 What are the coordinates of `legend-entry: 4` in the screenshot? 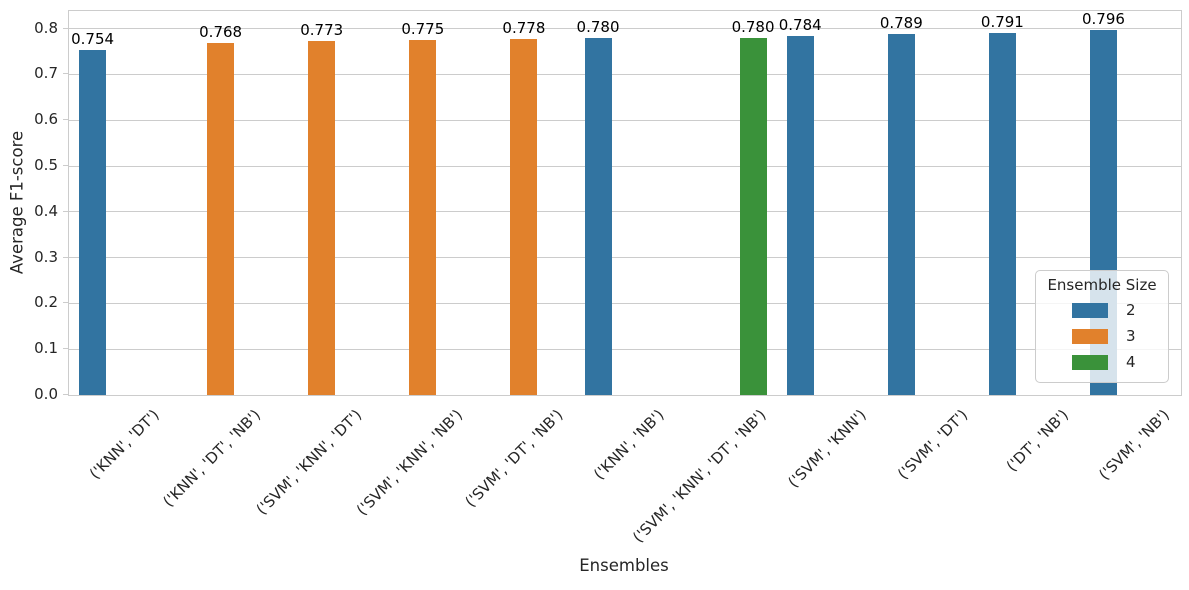 It's located at (1102, 362).